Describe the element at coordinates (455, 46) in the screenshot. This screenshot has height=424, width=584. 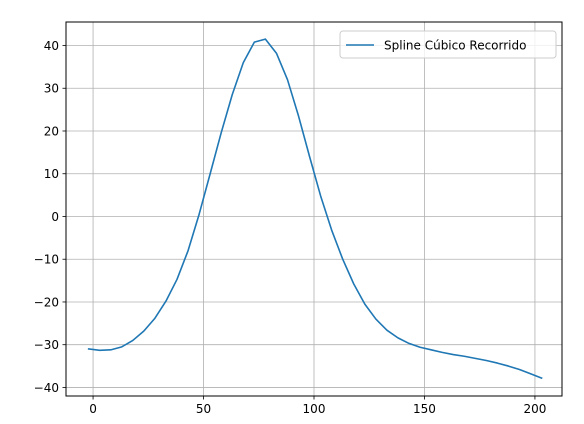
I see `legend-label: Spline Cúbico Recorrido` at that location.